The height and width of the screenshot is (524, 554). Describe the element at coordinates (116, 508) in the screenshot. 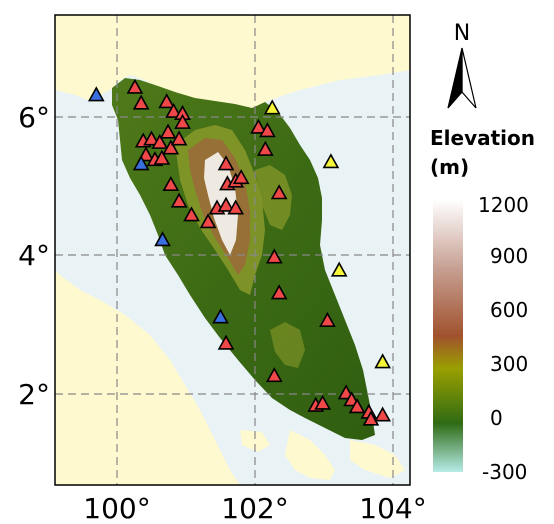

I see `x-tick-label: 100°` at that location.